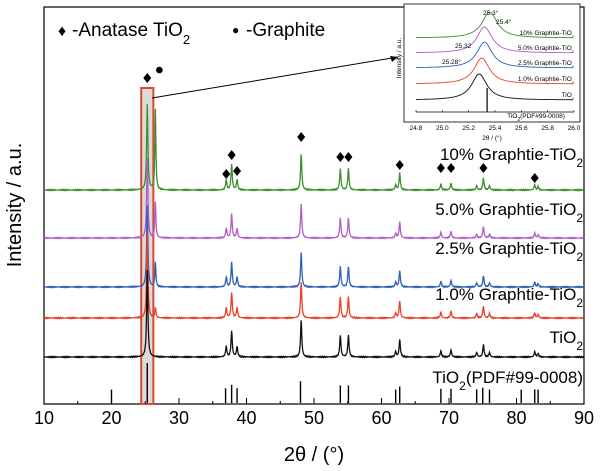 The height and width of the screenshot is (471, 600). Describe the element at coordinates (451, 62) in the screenshot. I see `inset-peak-label-4: 25.28°` at that location.